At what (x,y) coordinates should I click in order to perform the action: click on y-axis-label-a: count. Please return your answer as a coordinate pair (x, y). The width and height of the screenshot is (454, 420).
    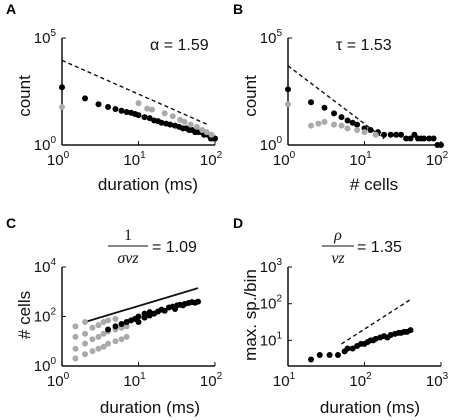
    Looking at the image, I should click on (24, 96).